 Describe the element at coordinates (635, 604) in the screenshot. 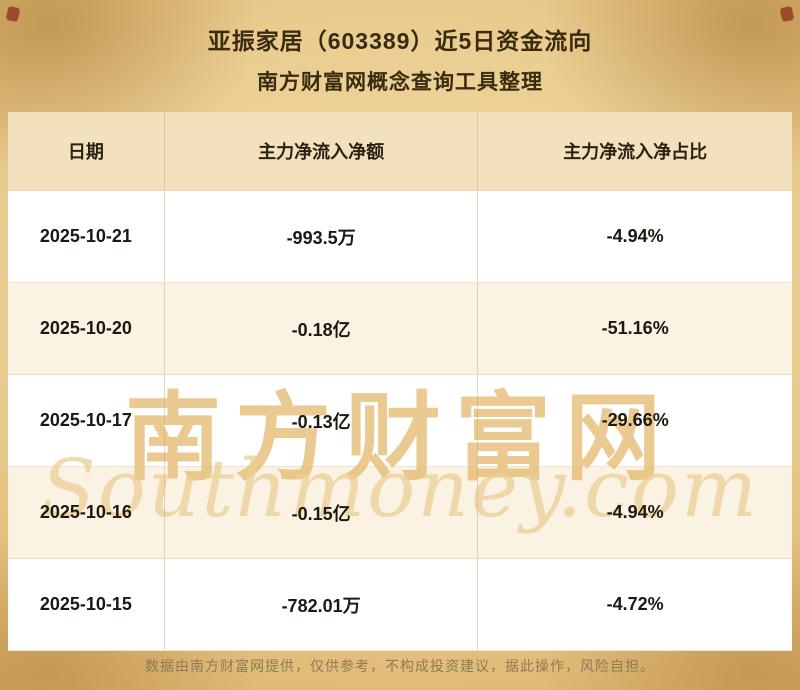

I see `cell-main-net-inflow-pct: -4.72%` at that location.